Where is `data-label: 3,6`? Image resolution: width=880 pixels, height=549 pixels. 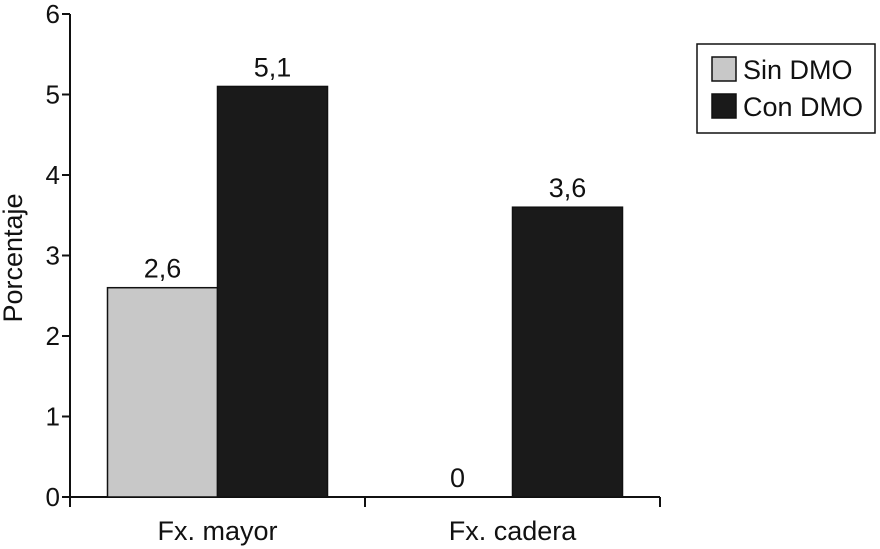
data-label: 3,6 is located at coordinates (568, 188).